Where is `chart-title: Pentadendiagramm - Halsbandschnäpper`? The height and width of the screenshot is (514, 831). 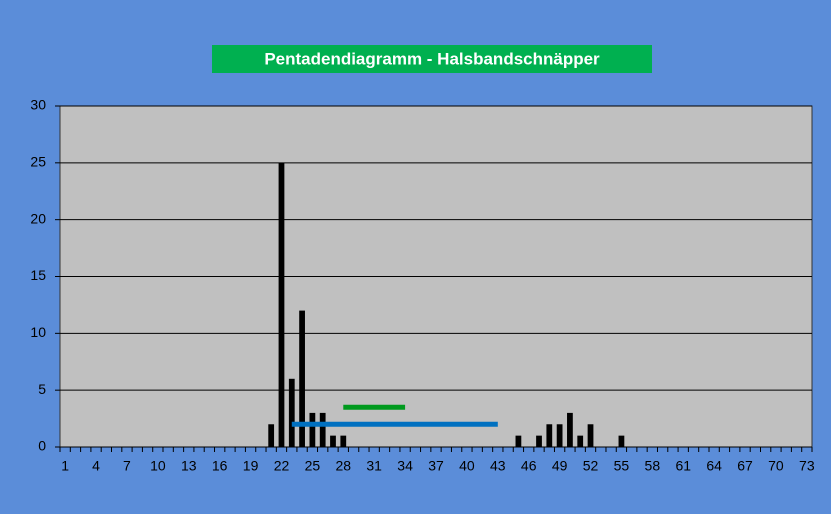
chart-title: Pentadendiagramm - Halsbandschnäpper is located at coordinates (432, 58).